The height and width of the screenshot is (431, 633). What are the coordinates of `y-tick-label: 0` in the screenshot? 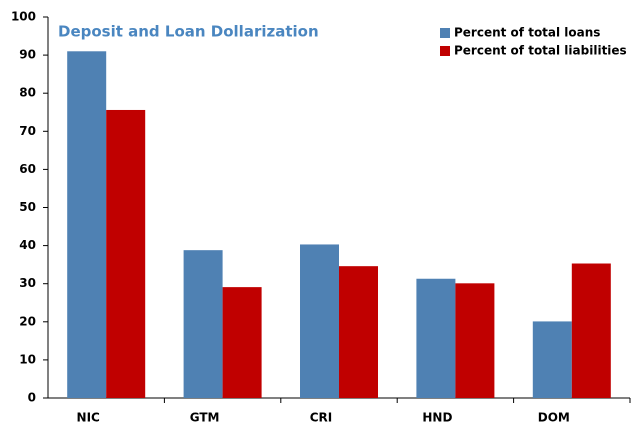 It's located at (32, 398).